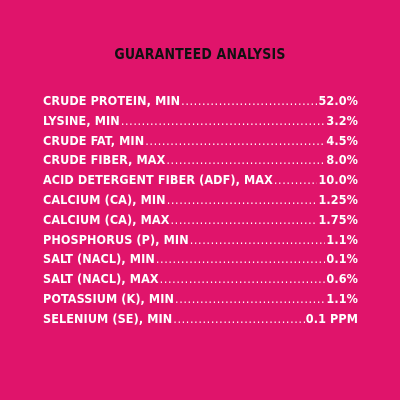  Describe the element at coordinates (338, 100) in the screenshot. I see `nutrient-value: 52.0%` at that location.